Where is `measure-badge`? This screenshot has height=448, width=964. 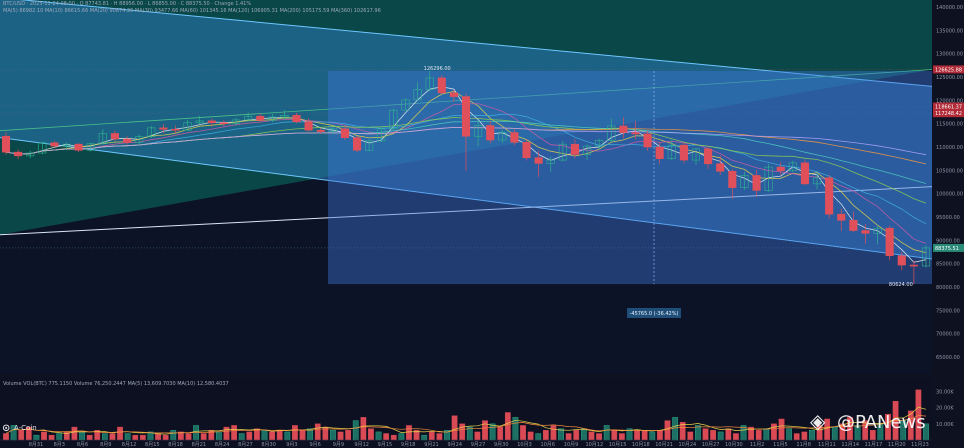 measure-badge is located at coordinates (654, 313).